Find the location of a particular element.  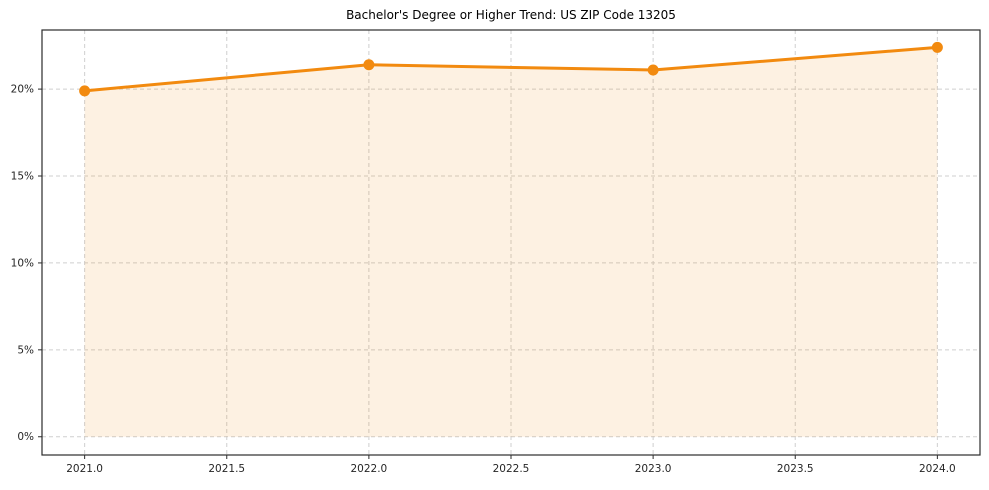

y-tick-label: 15% is located at coordinates (22, 177).